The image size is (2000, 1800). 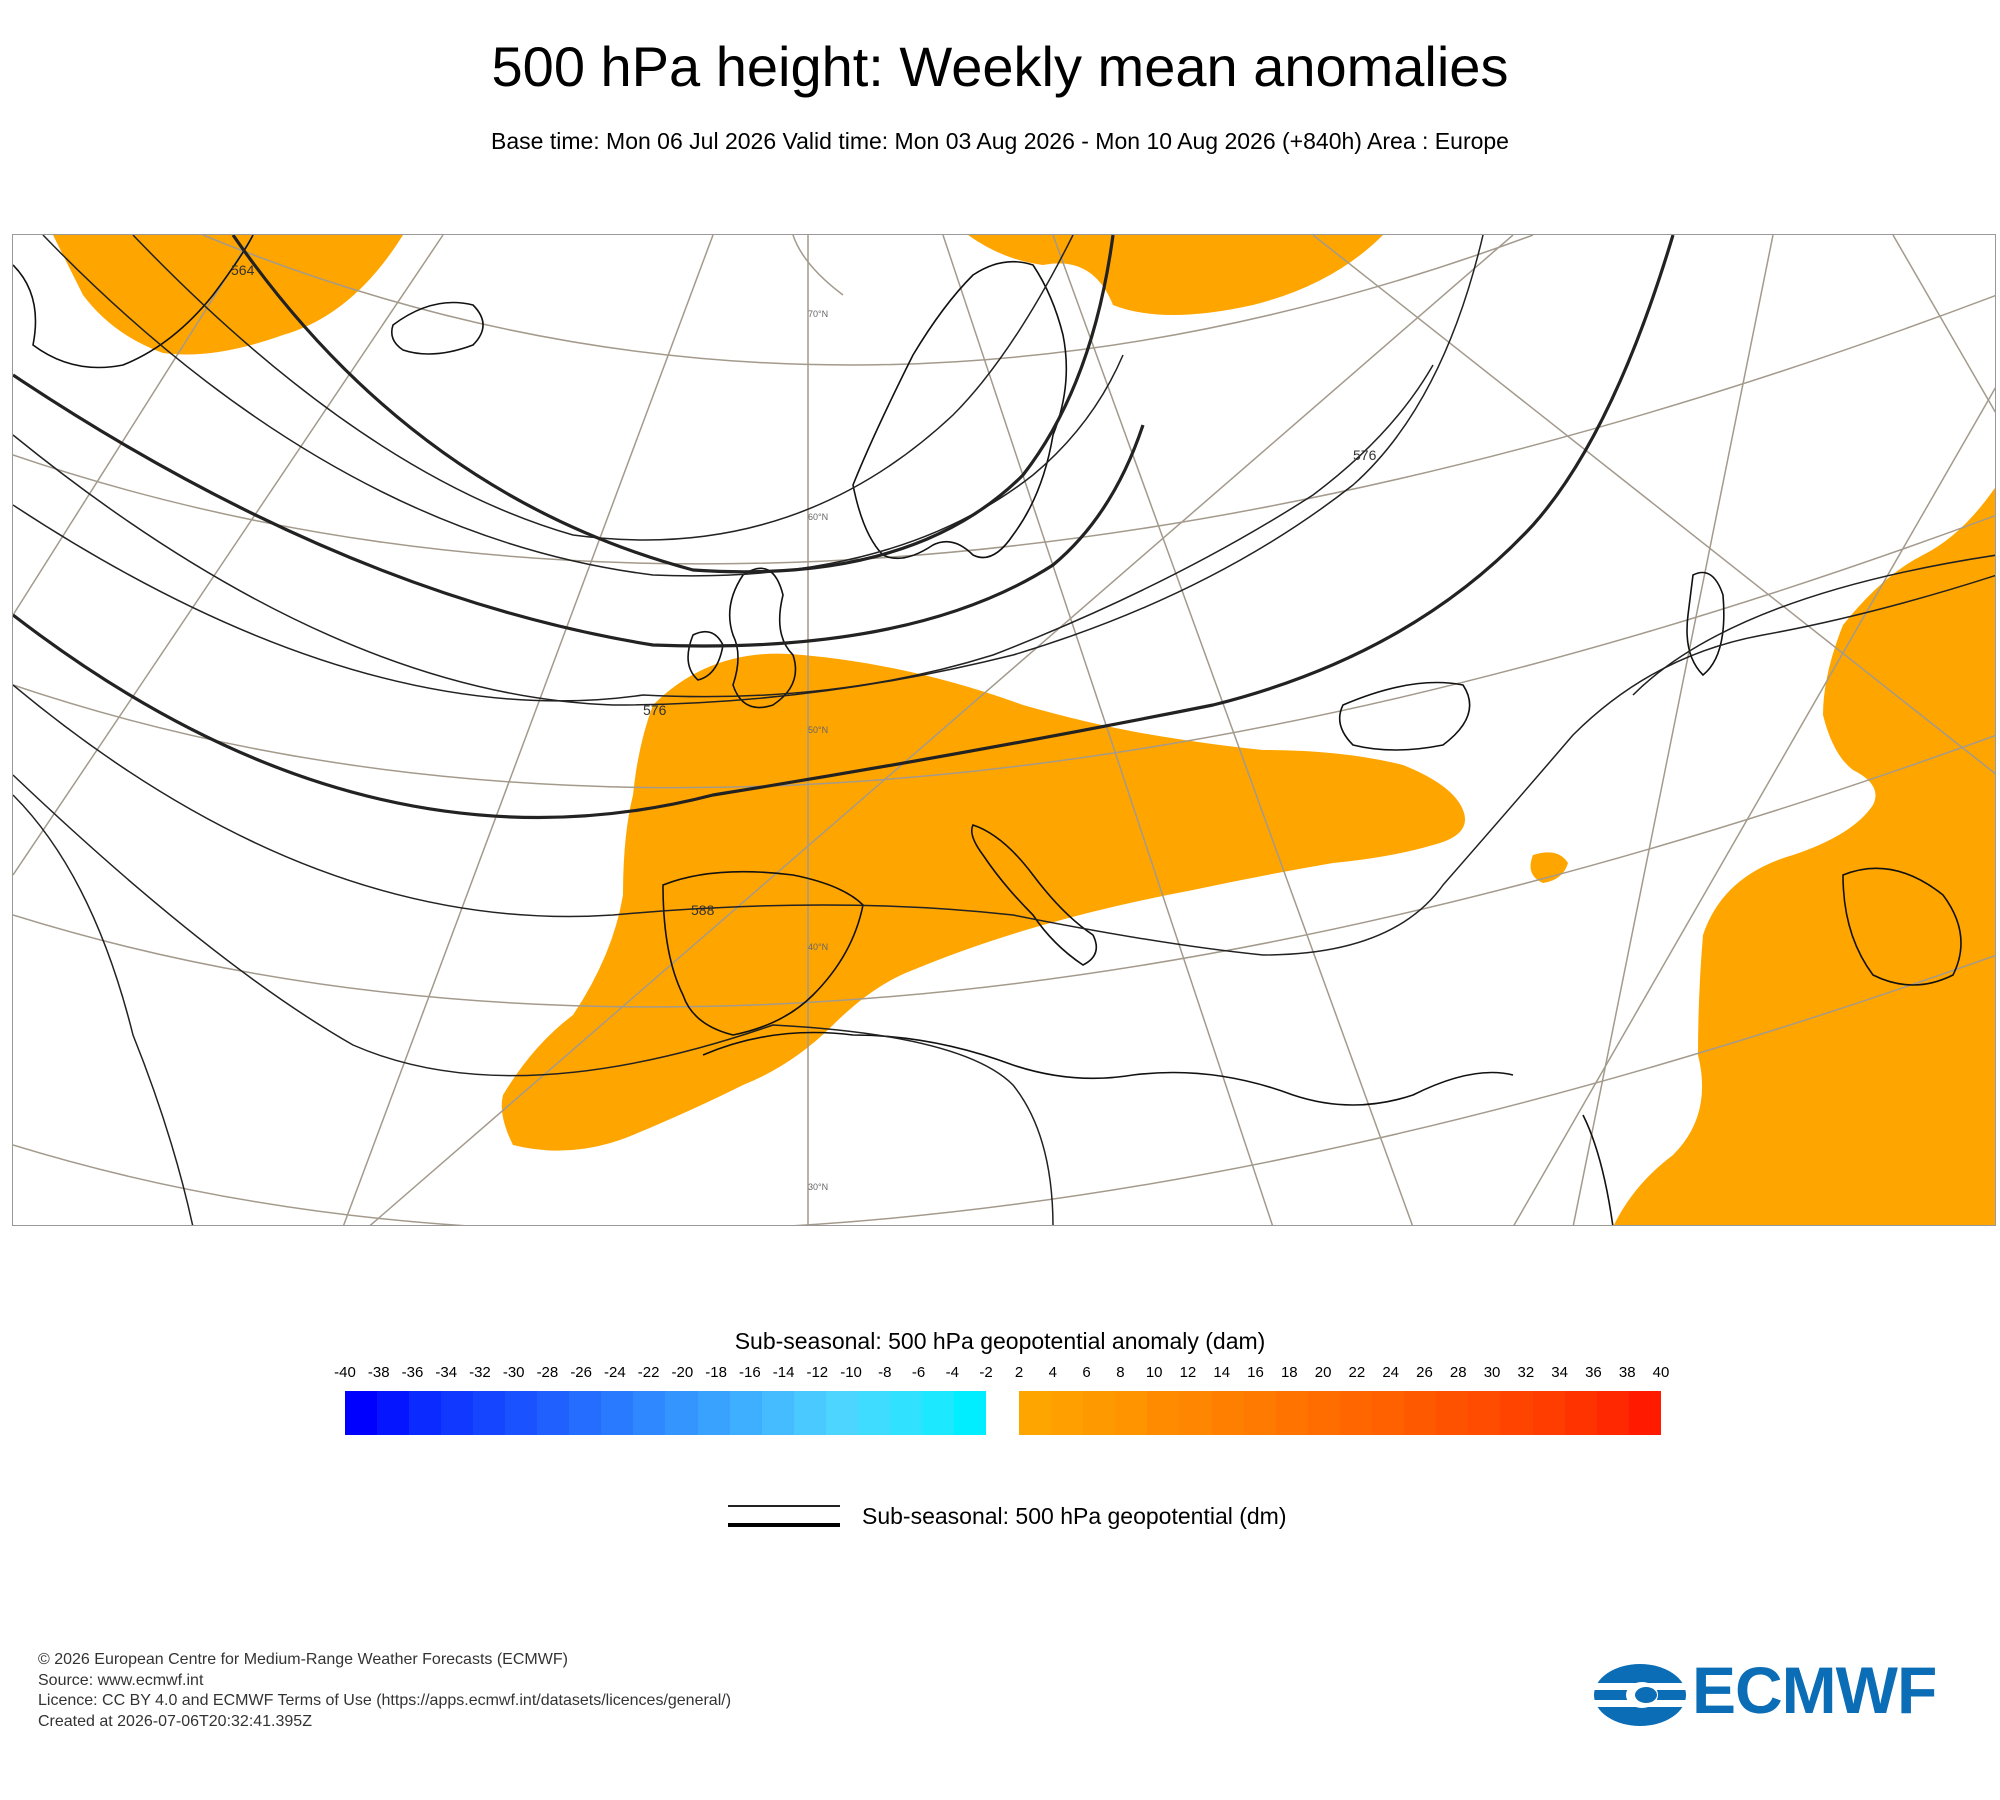 What do you see at coordinates (1404, 716) in the screenshot?
I see `coast-black-sea` at bounding box center [1404, 716].